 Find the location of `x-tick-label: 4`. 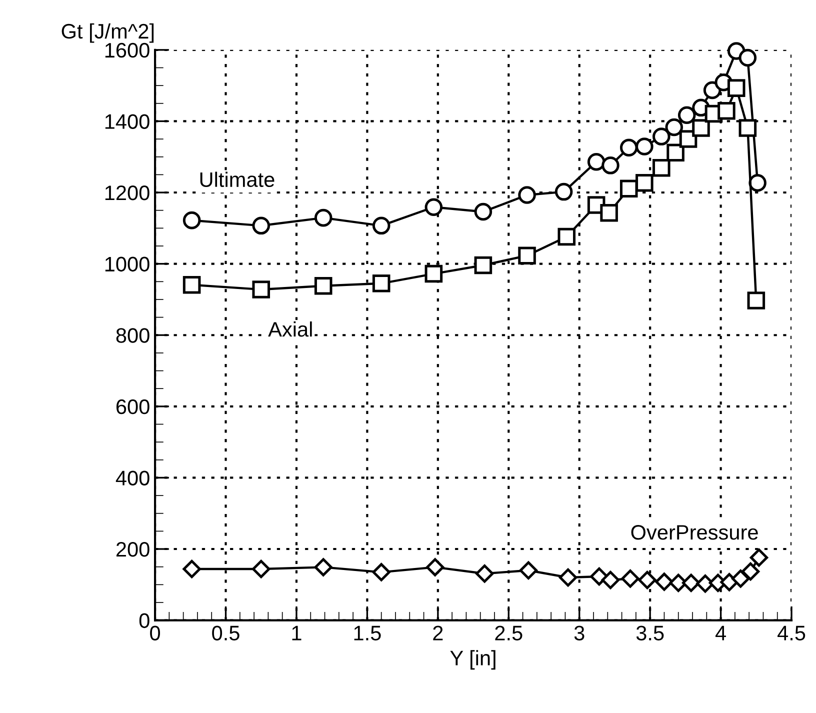

x-tick-label: 4 is located at coordinates (720, 633).